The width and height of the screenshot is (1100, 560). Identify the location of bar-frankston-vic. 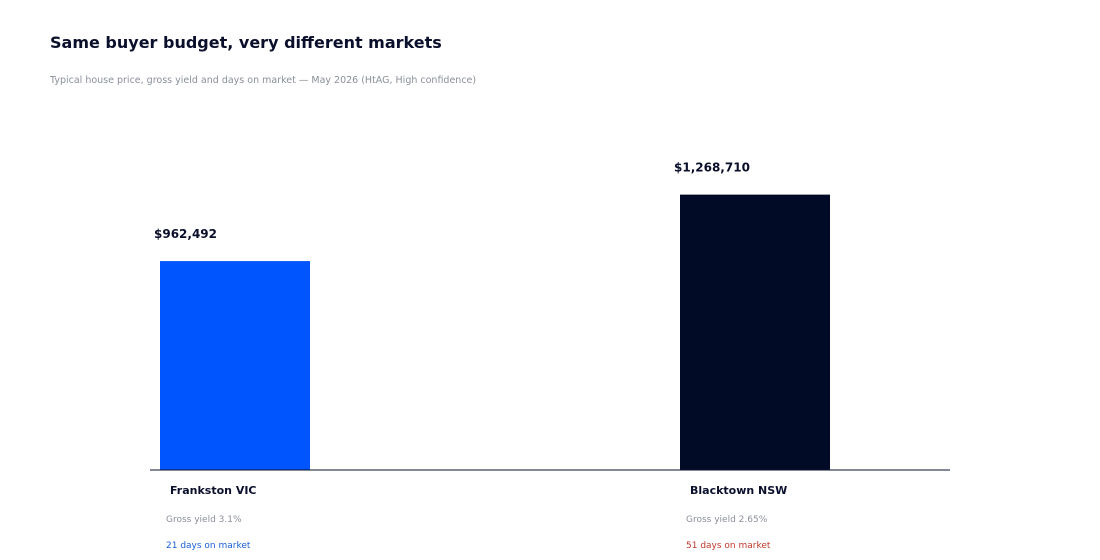
(235, 365).